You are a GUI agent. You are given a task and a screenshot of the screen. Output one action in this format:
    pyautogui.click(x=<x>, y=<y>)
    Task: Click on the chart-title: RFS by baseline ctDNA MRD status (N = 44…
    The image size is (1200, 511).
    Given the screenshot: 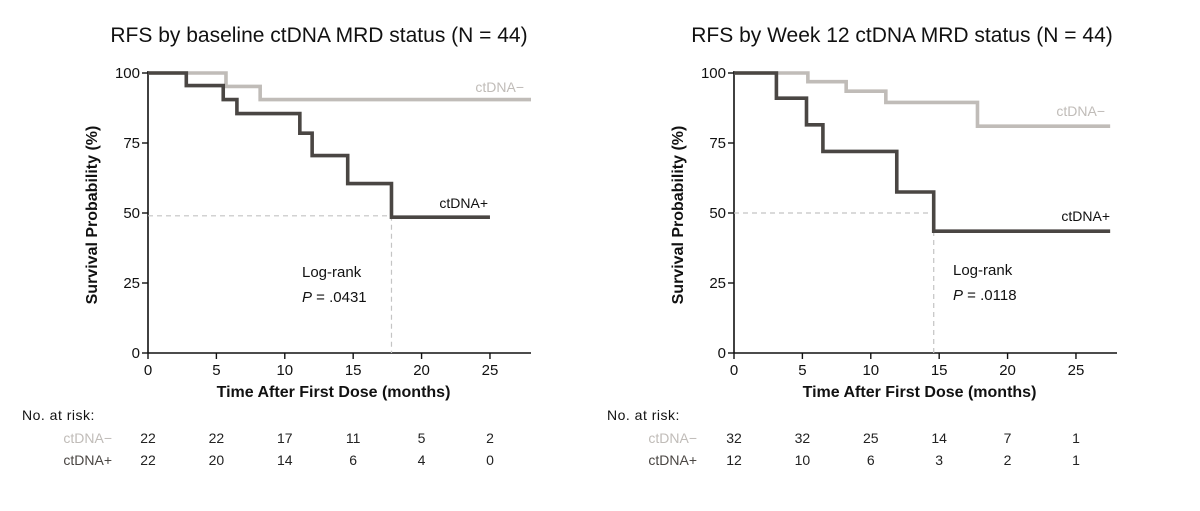 What is the action you would take?
    pyautogui.click(x=318, y=35)
    